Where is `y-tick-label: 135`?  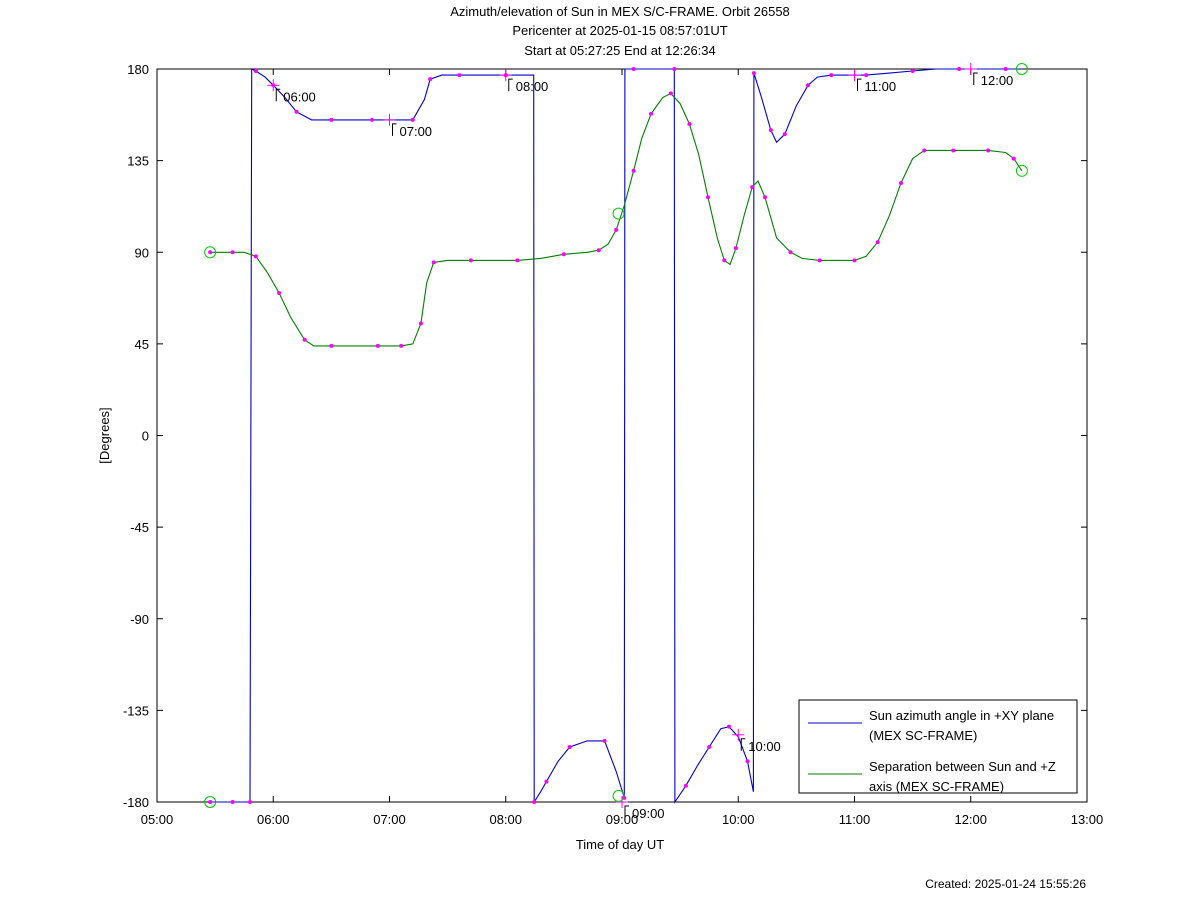 y-tick-label: 135 is located at coordinates (138, 161).